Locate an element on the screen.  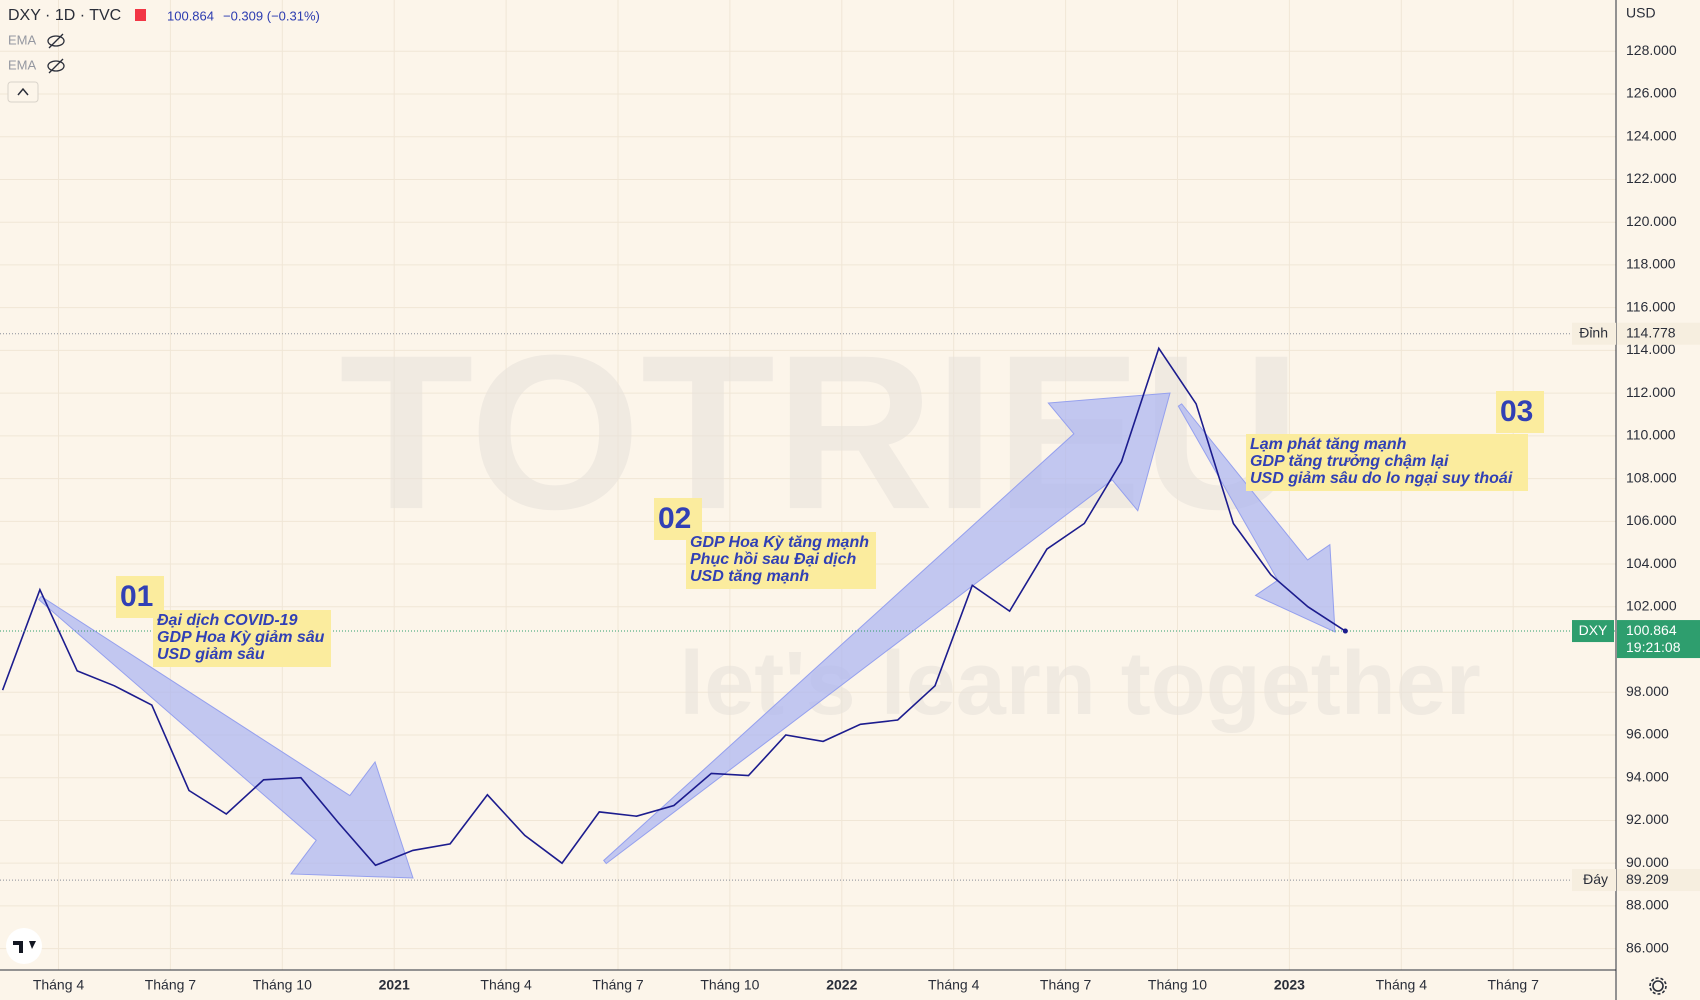
series-name: DXY is located at coordinates (1593, 630).